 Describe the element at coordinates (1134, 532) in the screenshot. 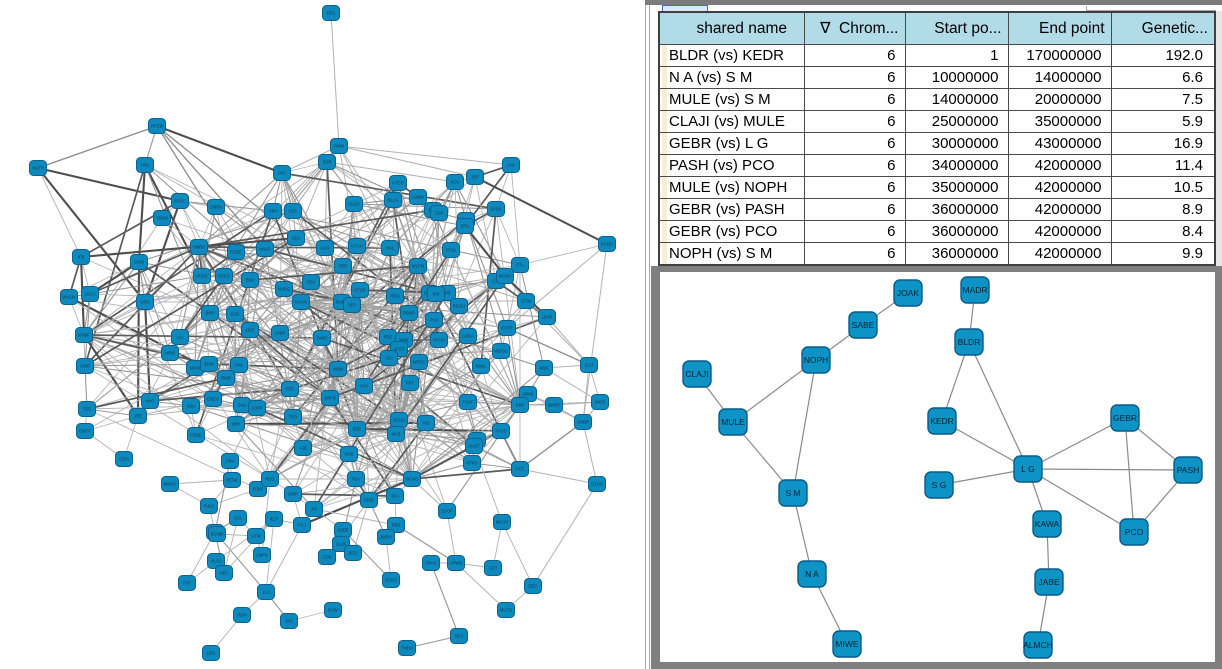

I see `svg-text: PCO` at that location.